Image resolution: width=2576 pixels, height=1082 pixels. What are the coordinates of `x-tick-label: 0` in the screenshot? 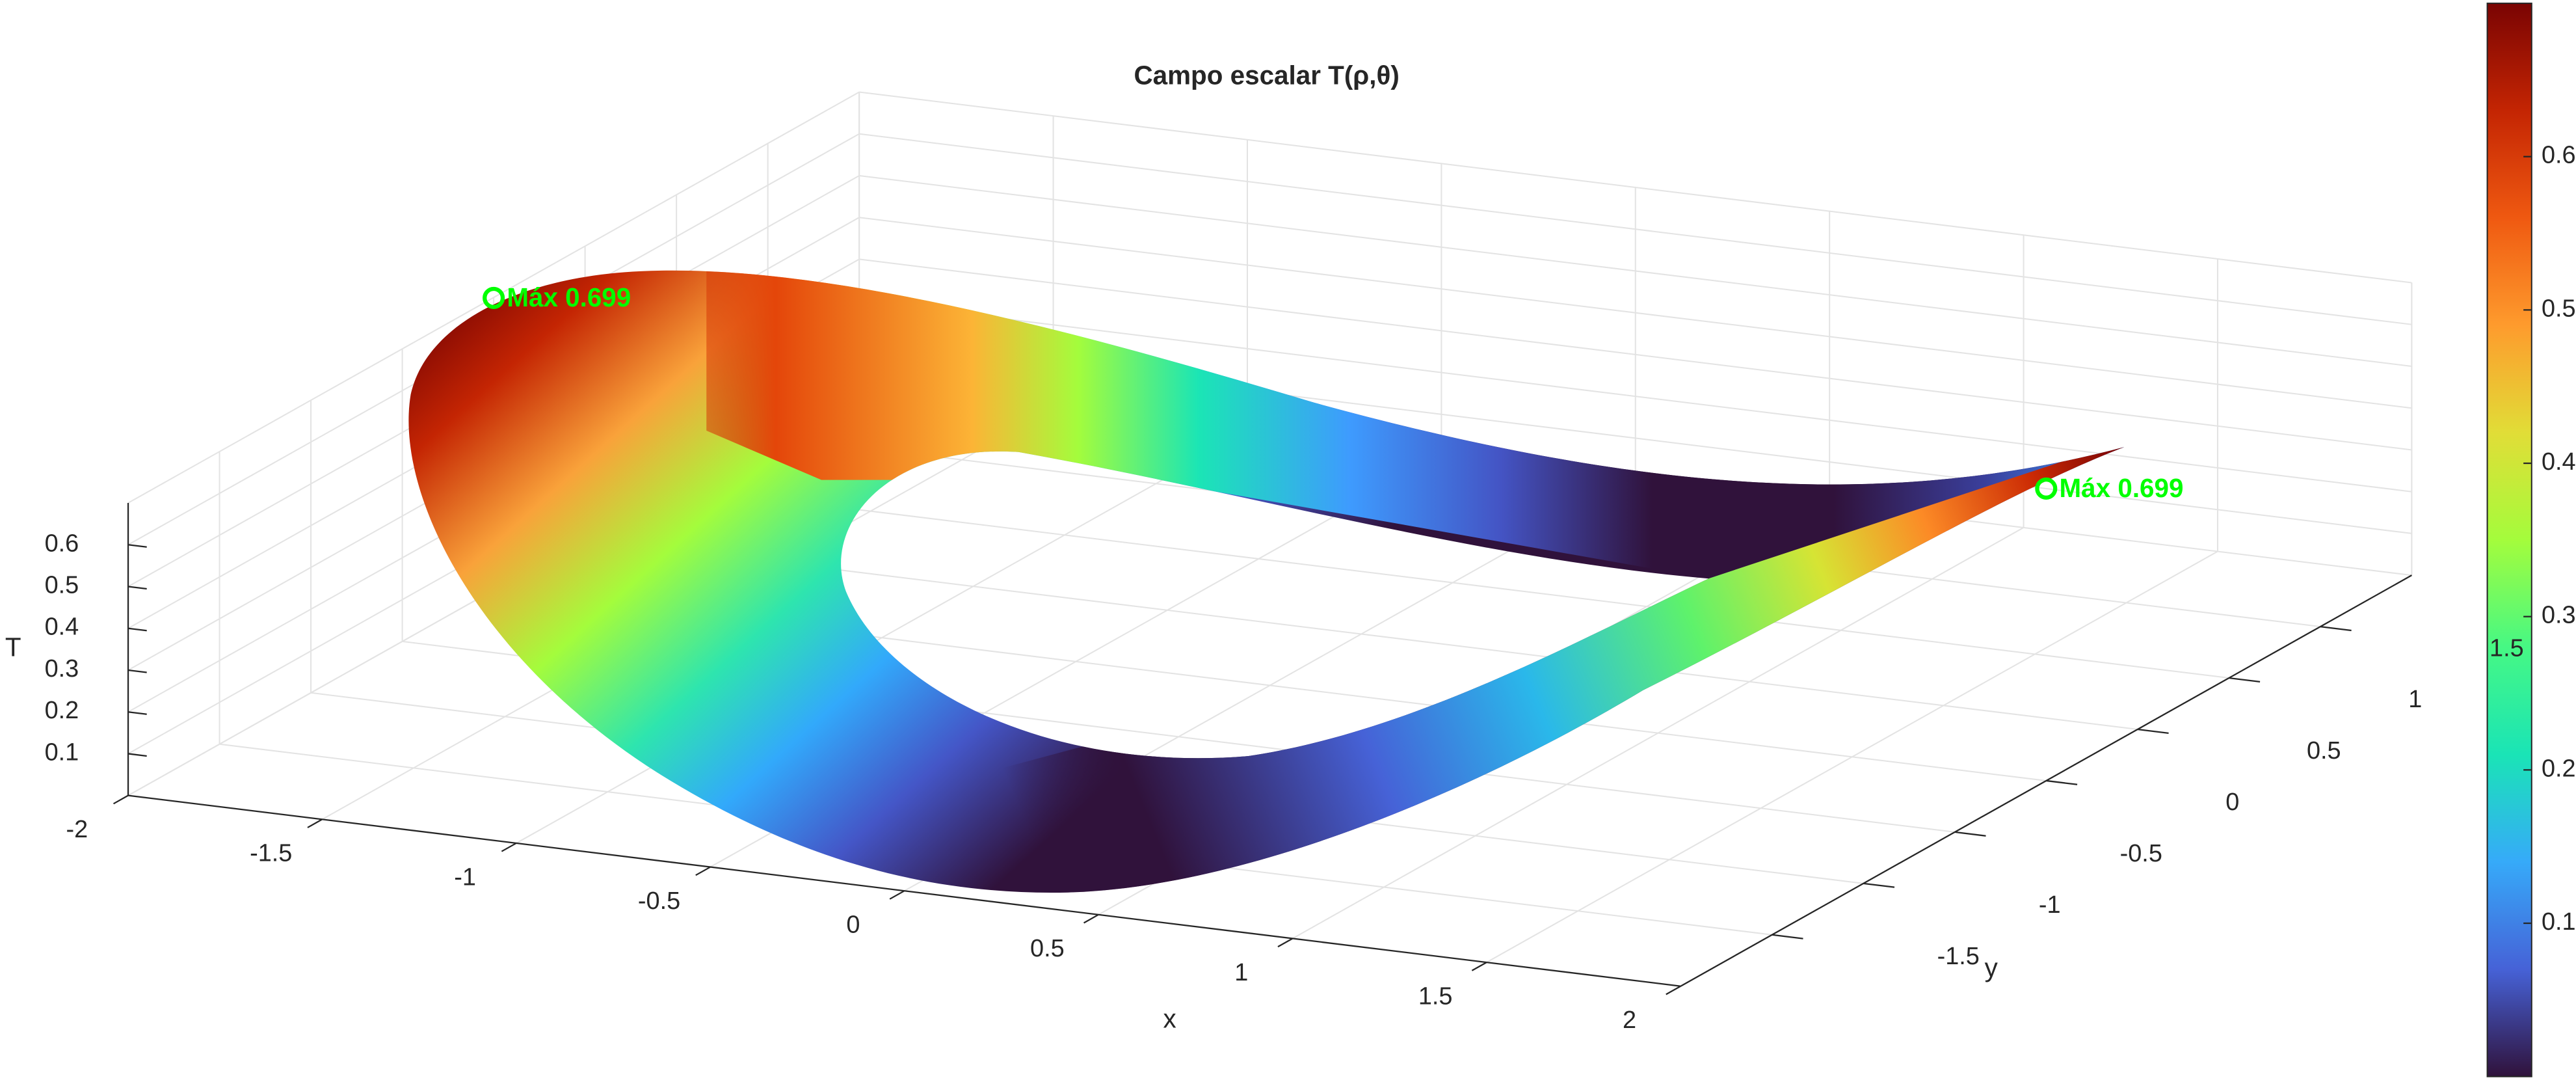 It's located at (853, 925).